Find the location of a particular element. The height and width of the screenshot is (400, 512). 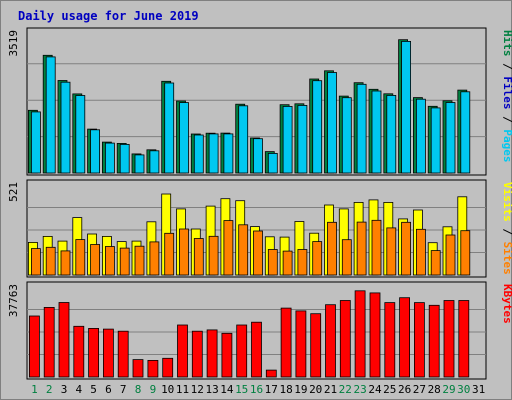

x-tick-label: 31 is located at coordinates (478, 389).